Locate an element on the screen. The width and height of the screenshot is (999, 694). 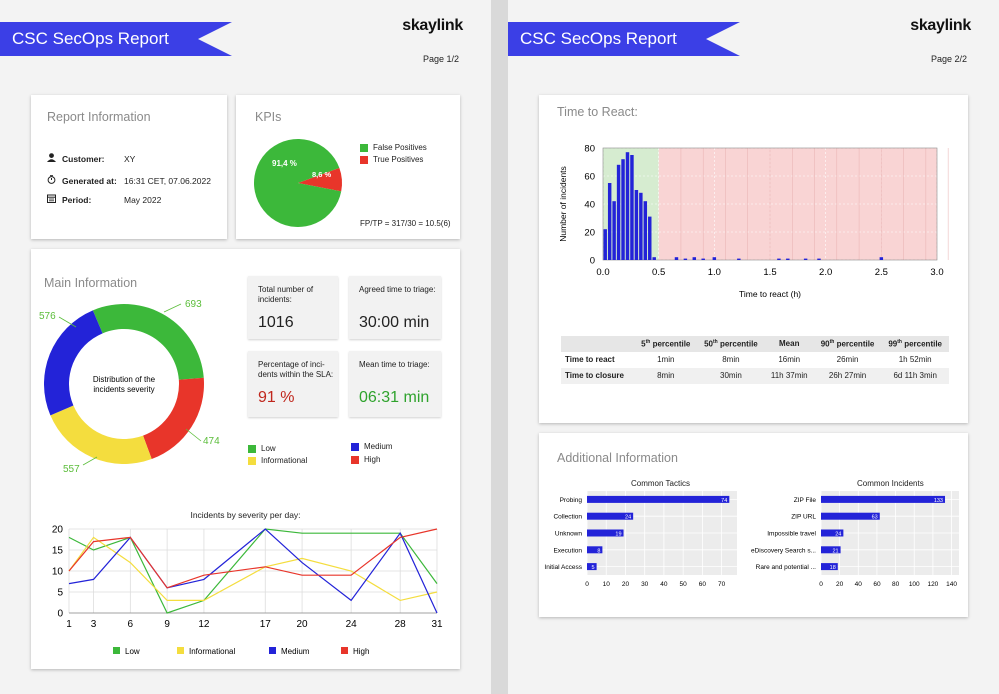
category-label: Impossible travel is located at coordinates (791, 534).